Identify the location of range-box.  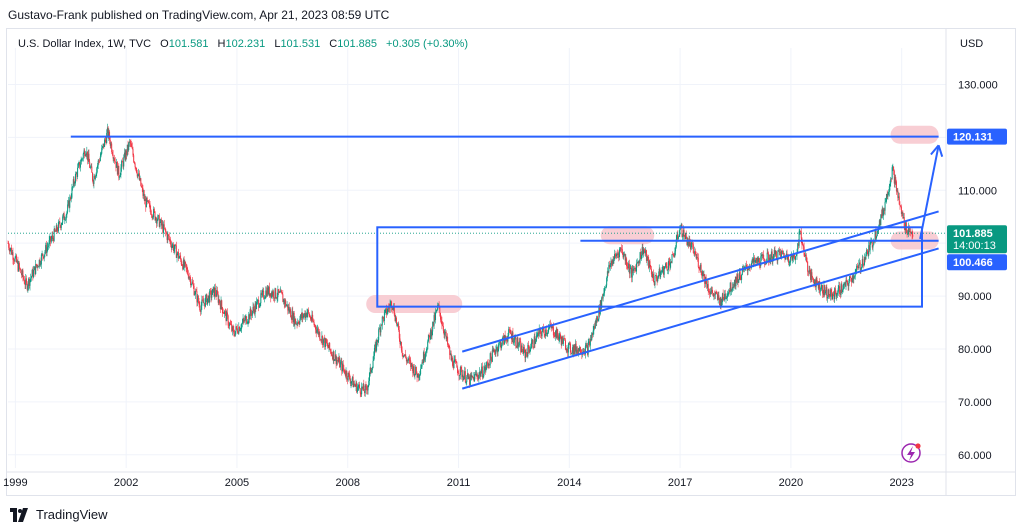
(649, 267).